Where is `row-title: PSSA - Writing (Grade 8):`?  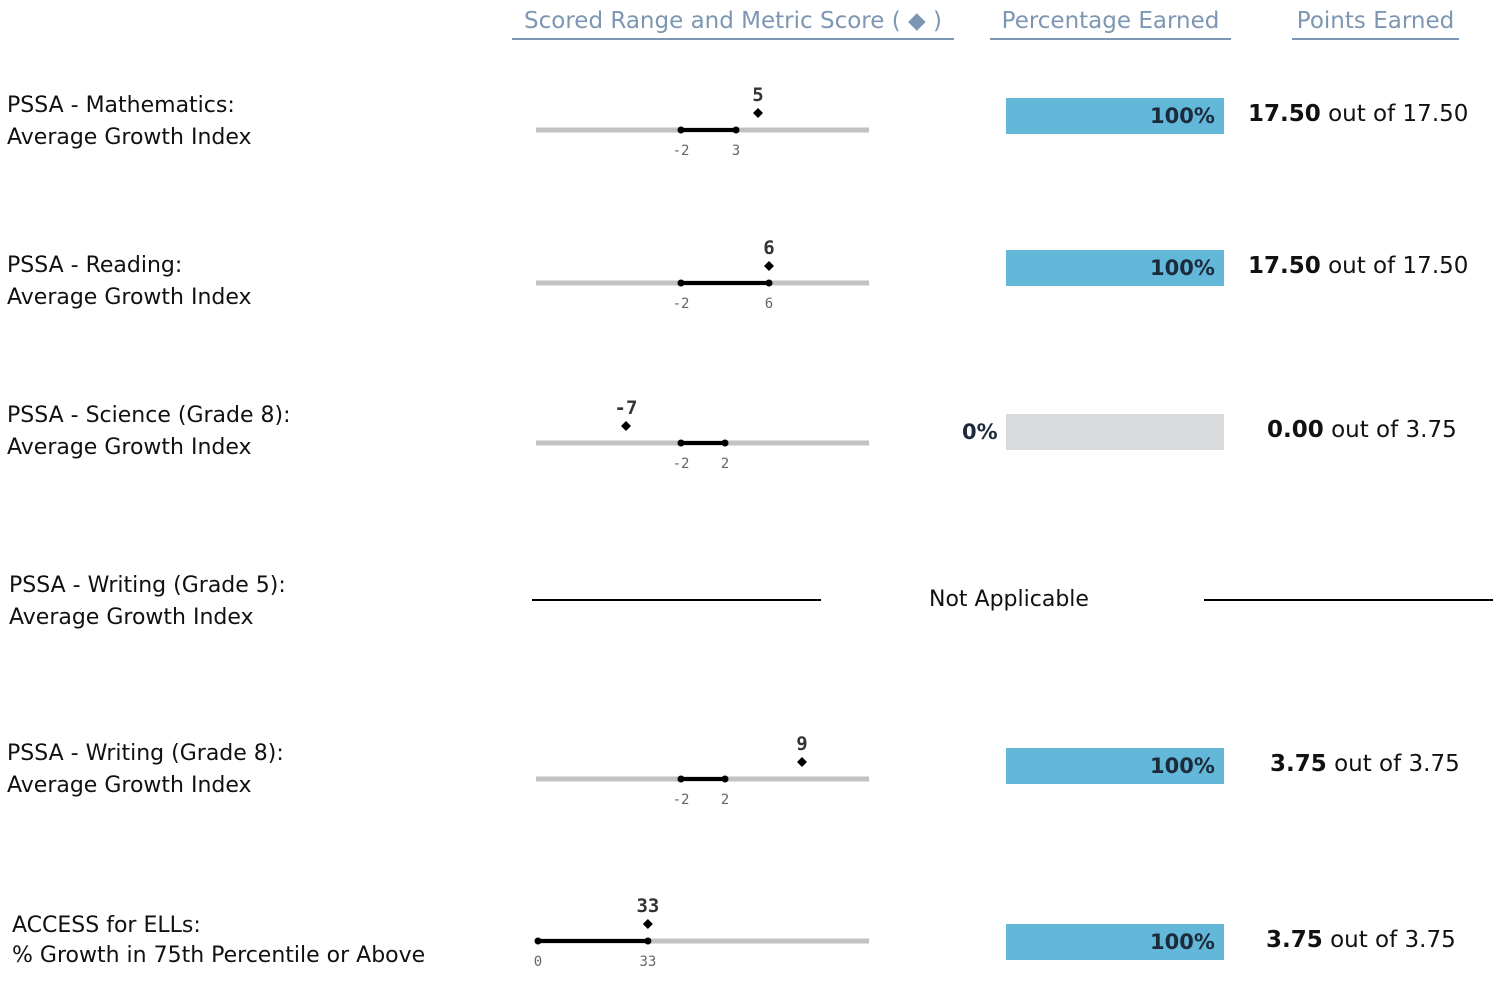
row-title: PSSA - Writing (Grade 8): is located at coordinates (145, 753).